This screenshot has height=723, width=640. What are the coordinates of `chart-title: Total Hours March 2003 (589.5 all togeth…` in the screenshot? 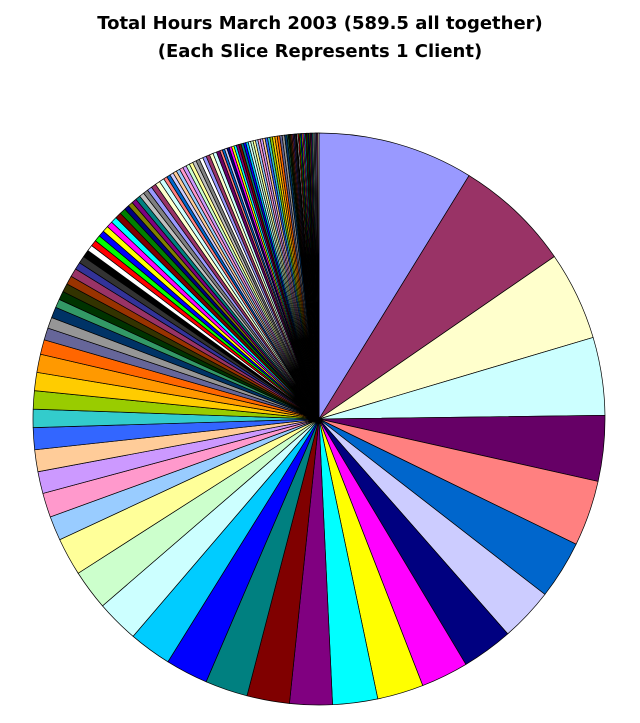 It's located at (320, 23).